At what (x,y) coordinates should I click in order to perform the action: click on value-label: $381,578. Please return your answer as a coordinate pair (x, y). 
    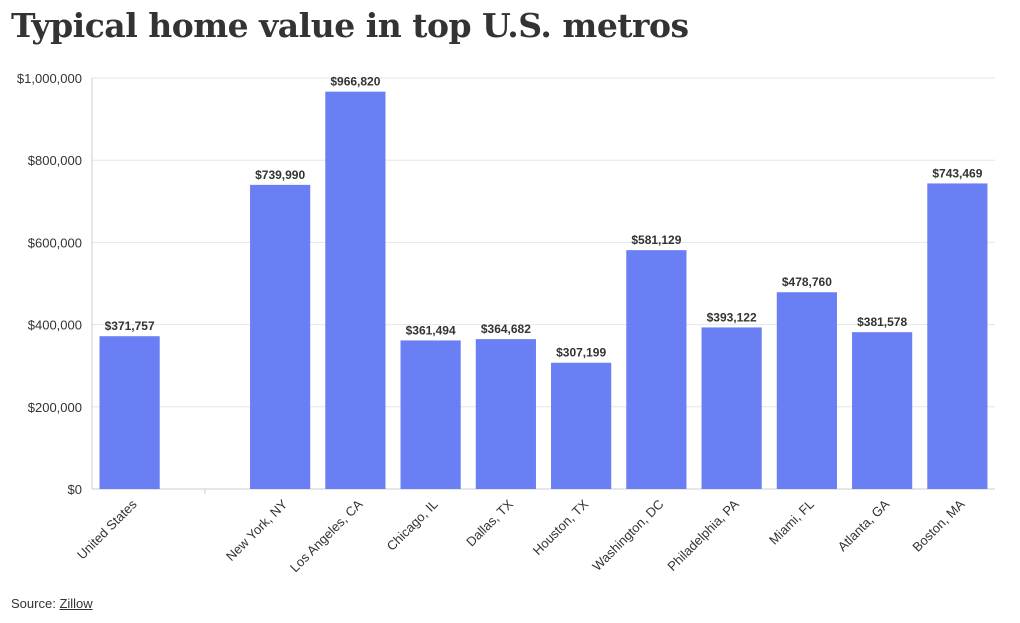
    Looking at the image, I should click on (882, 322).